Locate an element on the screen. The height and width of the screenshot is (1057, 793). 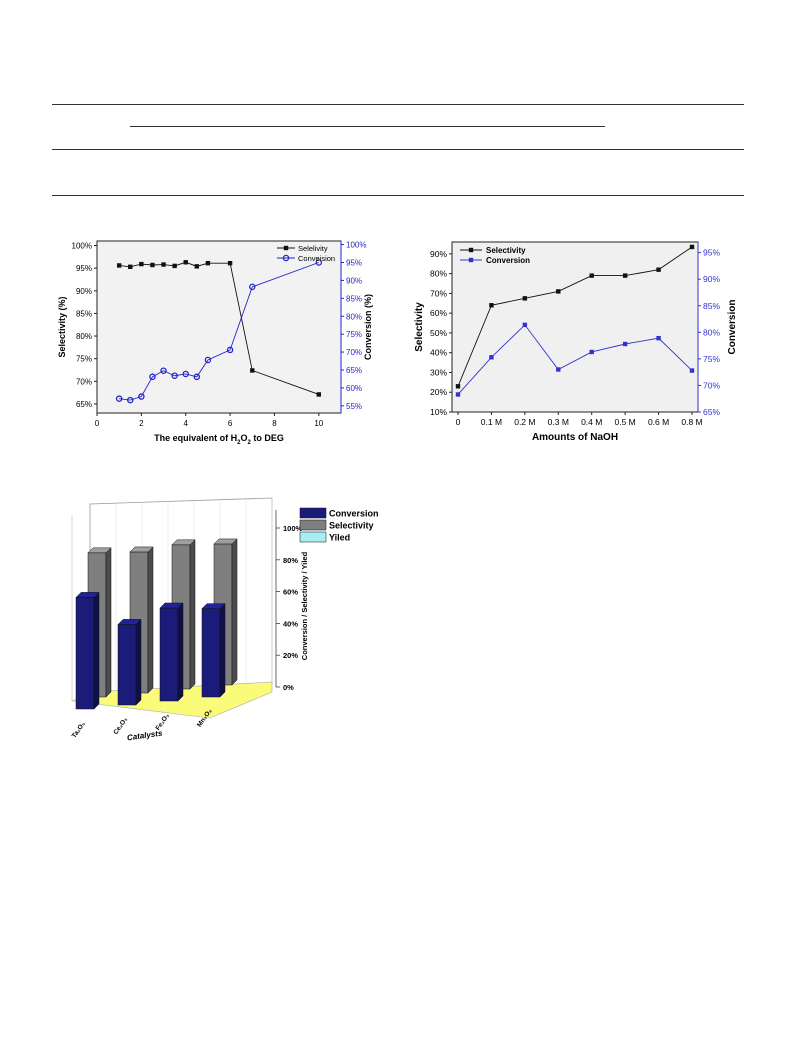
y-tick-label: 60% is located at coordinates (438, 313).